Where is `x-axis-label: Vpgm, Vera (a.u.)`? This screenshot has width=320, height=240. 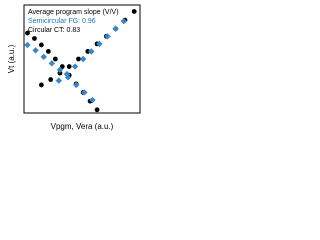
x-axis-label: Vpgm, Vera (a.u.) is located at coordinates (82, 126).